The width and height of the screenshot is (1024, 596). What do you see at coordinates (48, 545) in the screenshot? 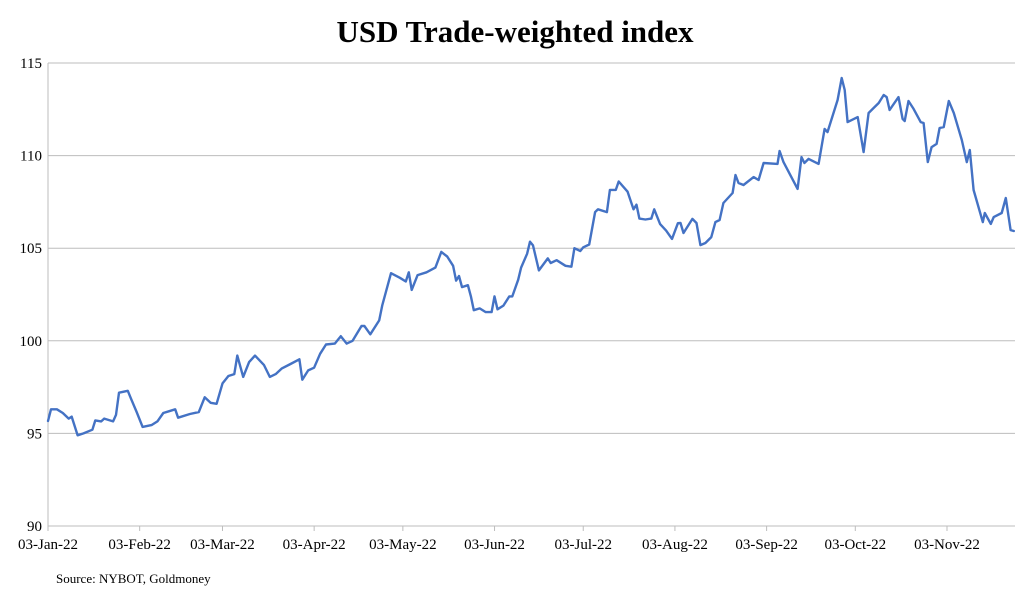
I see `x-tick-label: 03-Jan-22` at bounding box center [48, 545].